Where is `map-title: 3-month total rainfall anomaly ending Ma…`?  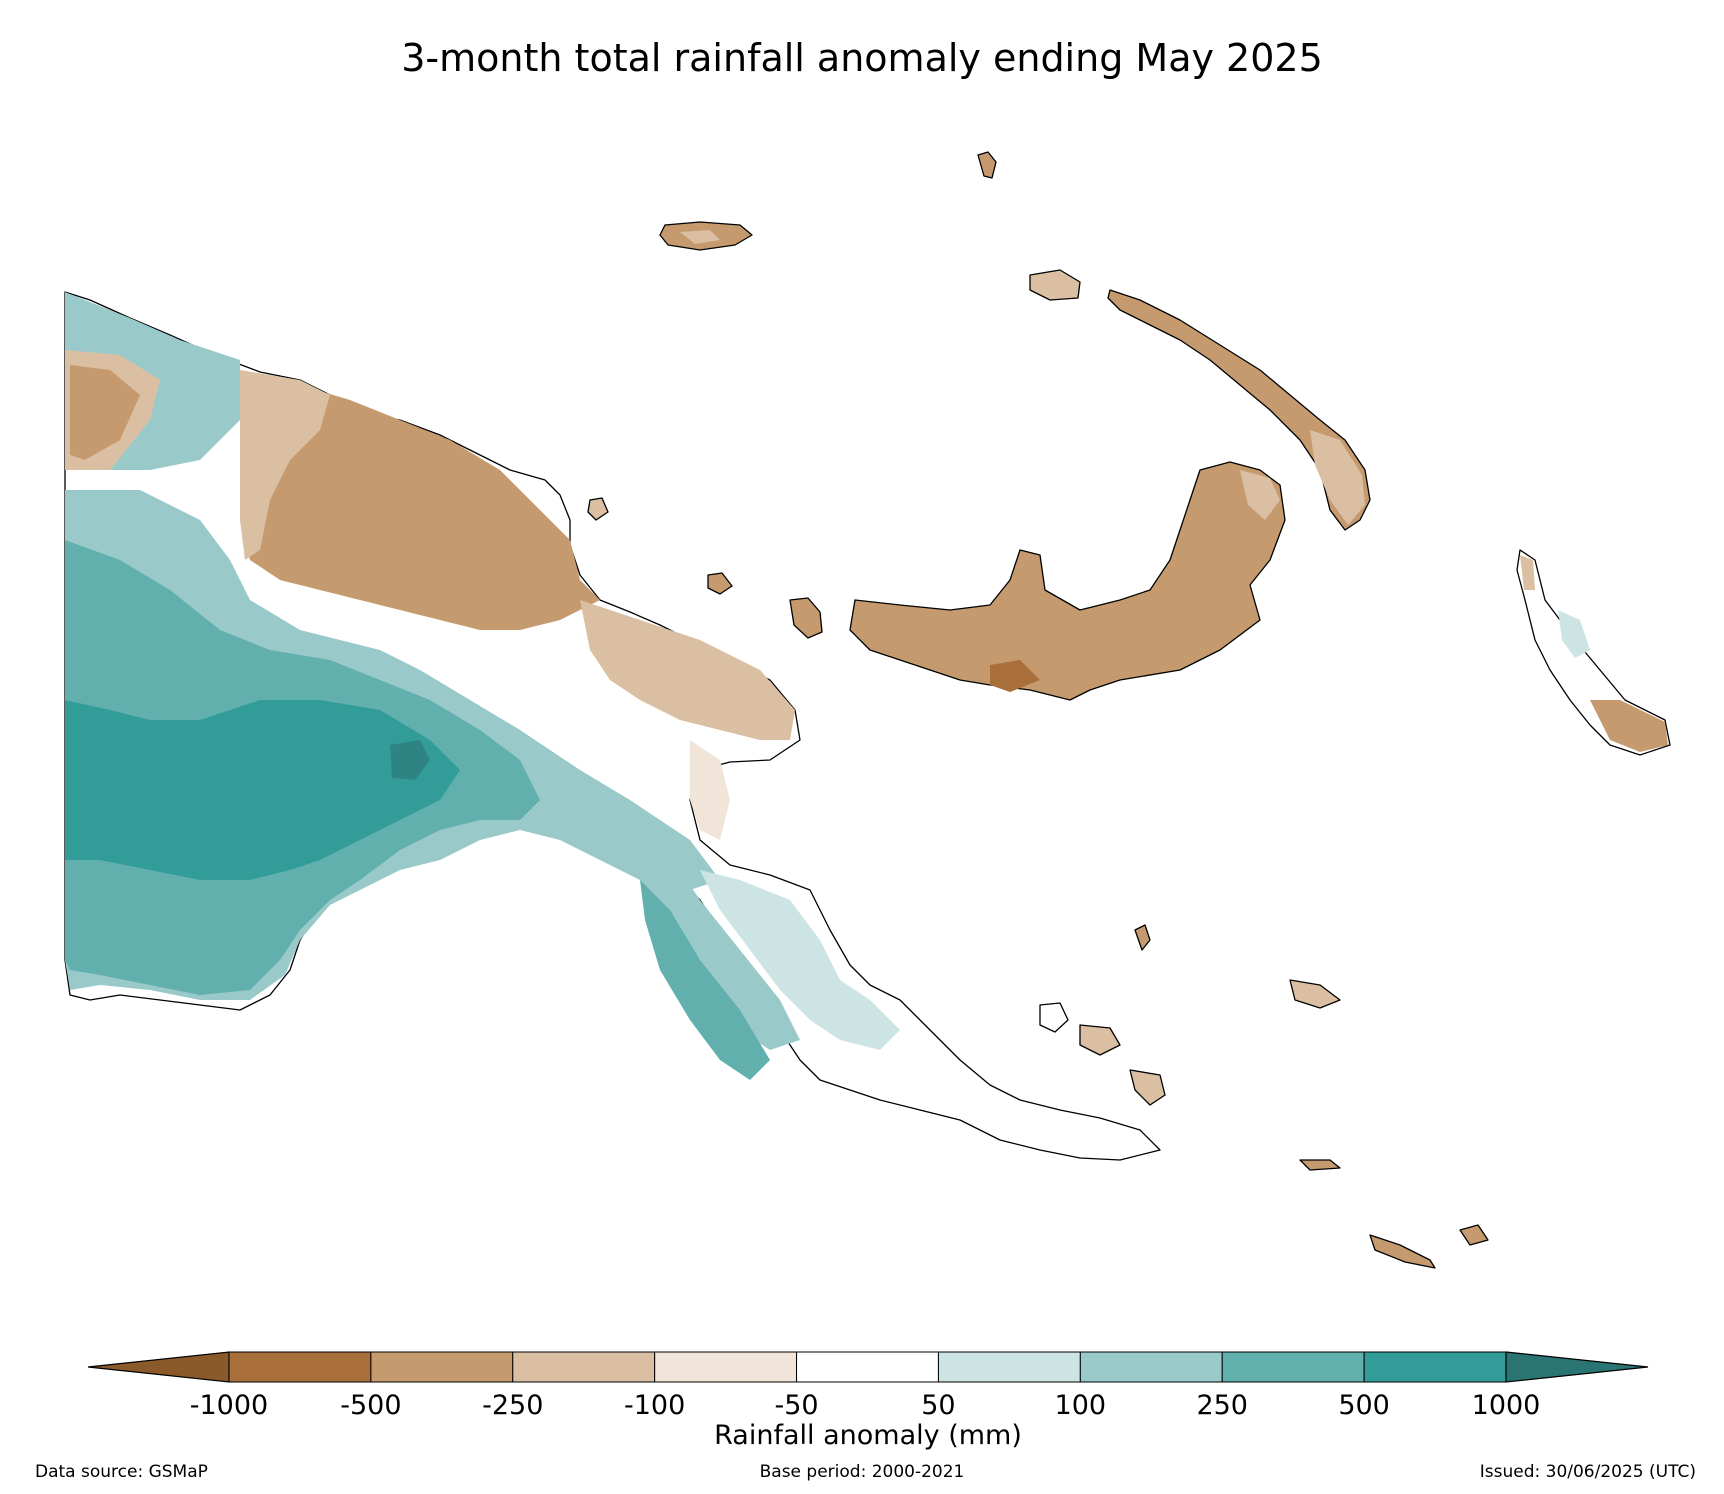
map-title: 3-month total rainfall anomaly ending Ma… is located at coordinates (862, 58).